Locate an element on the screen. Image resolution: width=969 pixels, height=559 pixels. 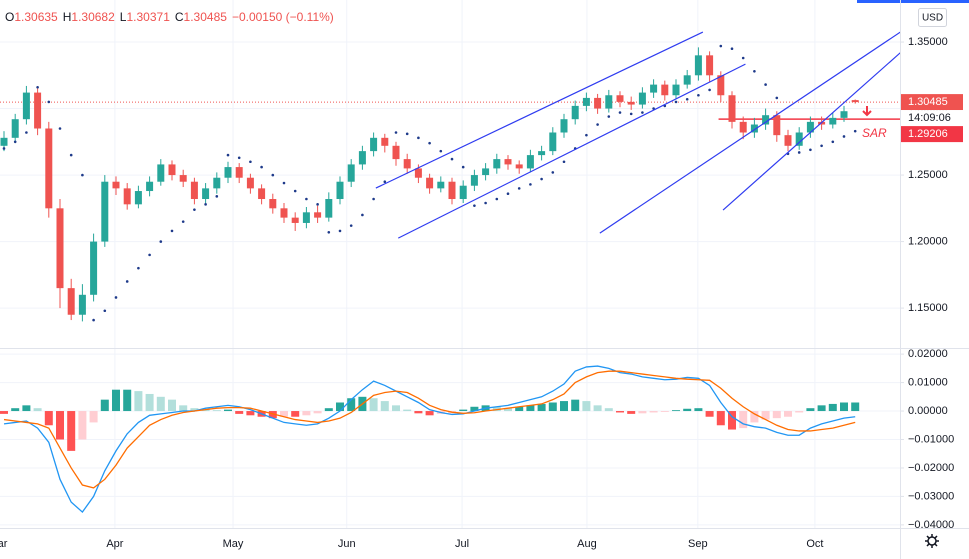
y-tick-label: 1.20000 is located at coordinates (928, 241).